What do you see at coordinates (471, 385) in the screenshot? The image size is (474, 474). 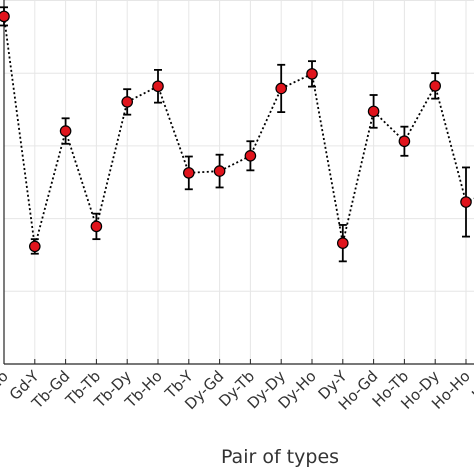 I see `x-tick-label: Ho-Y` at bounding box center [471, 385].